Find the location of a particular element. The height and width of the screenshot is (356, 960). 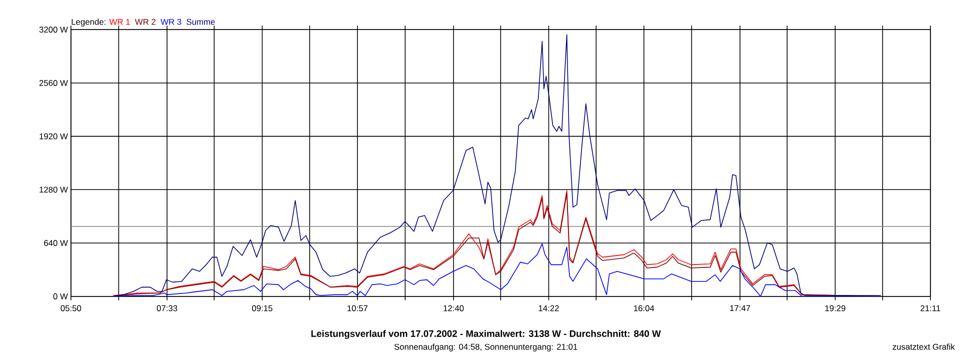

text: Sonnenaufgang: 04:58, Sonnenuntergang: 21:01 is located at coordinates (486, 348).